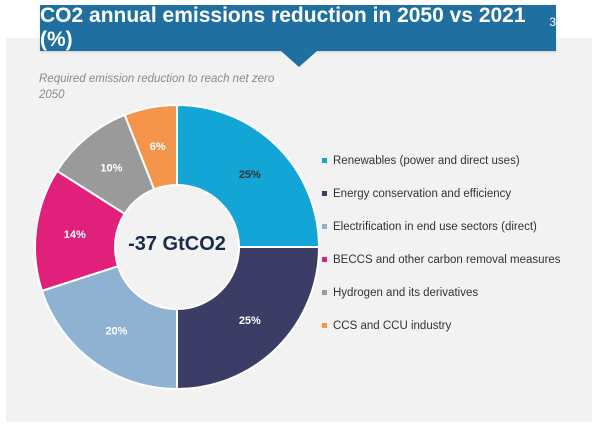 The image size is (600, 428). I want to click on legend-item: Hydrogen and its derivatives, so click(457, 292).